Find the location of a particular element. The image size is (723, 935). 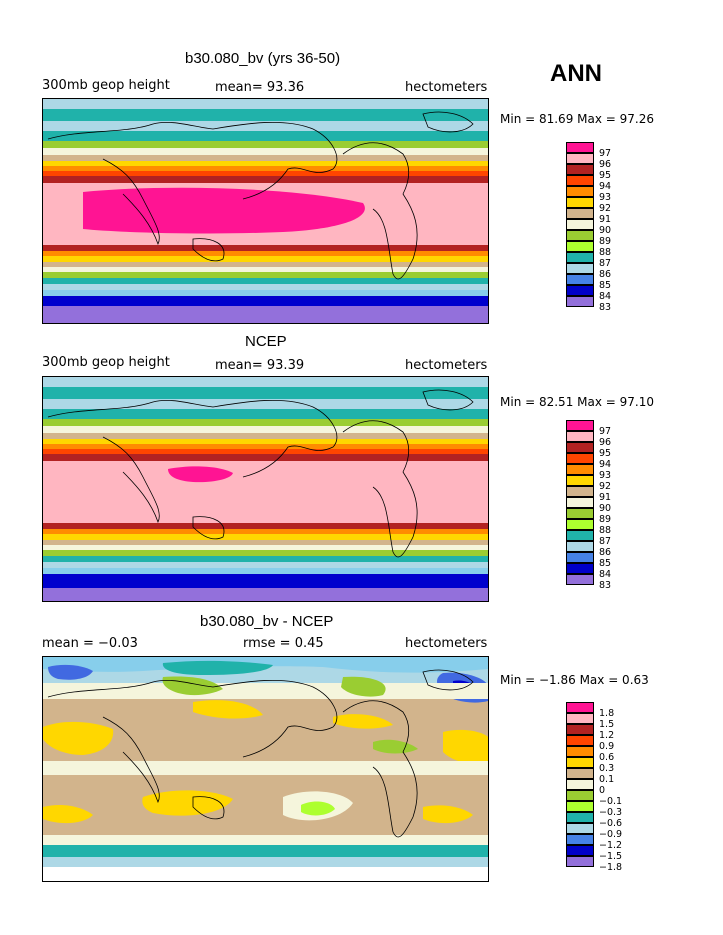

legend-label: 0.9 is located at coordinates (607, 746).